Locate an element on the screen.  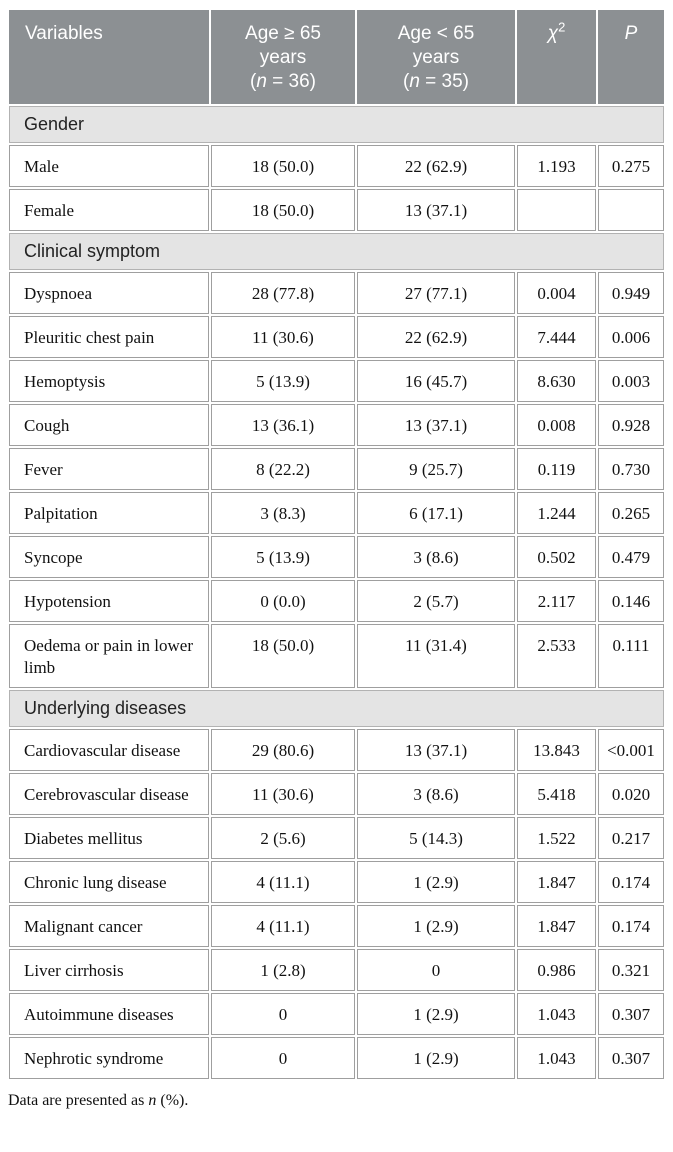
table-row: Male 18 (50.0) 22 (62.9) 1.193 0.275 is located at coordinates (336, 166).